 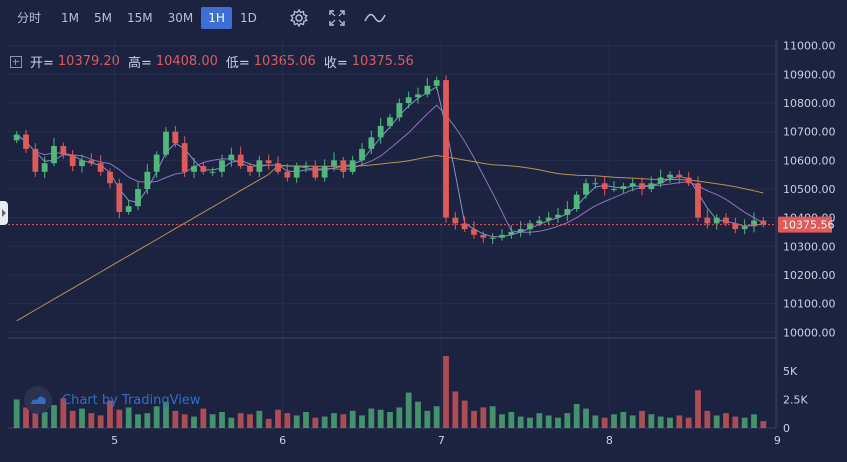 I want to click on line-style-icon, so click(x=375, y=18).